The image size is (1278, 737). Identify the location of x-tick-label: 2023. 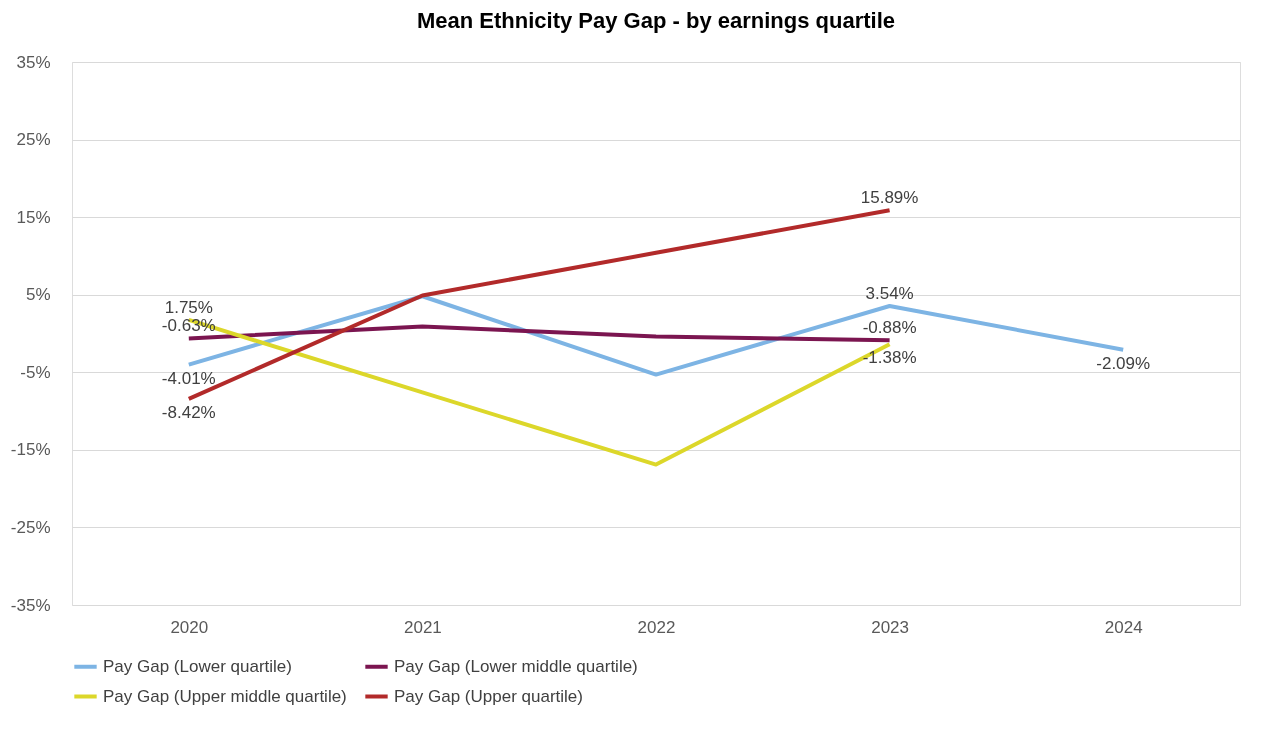
(890, 627).